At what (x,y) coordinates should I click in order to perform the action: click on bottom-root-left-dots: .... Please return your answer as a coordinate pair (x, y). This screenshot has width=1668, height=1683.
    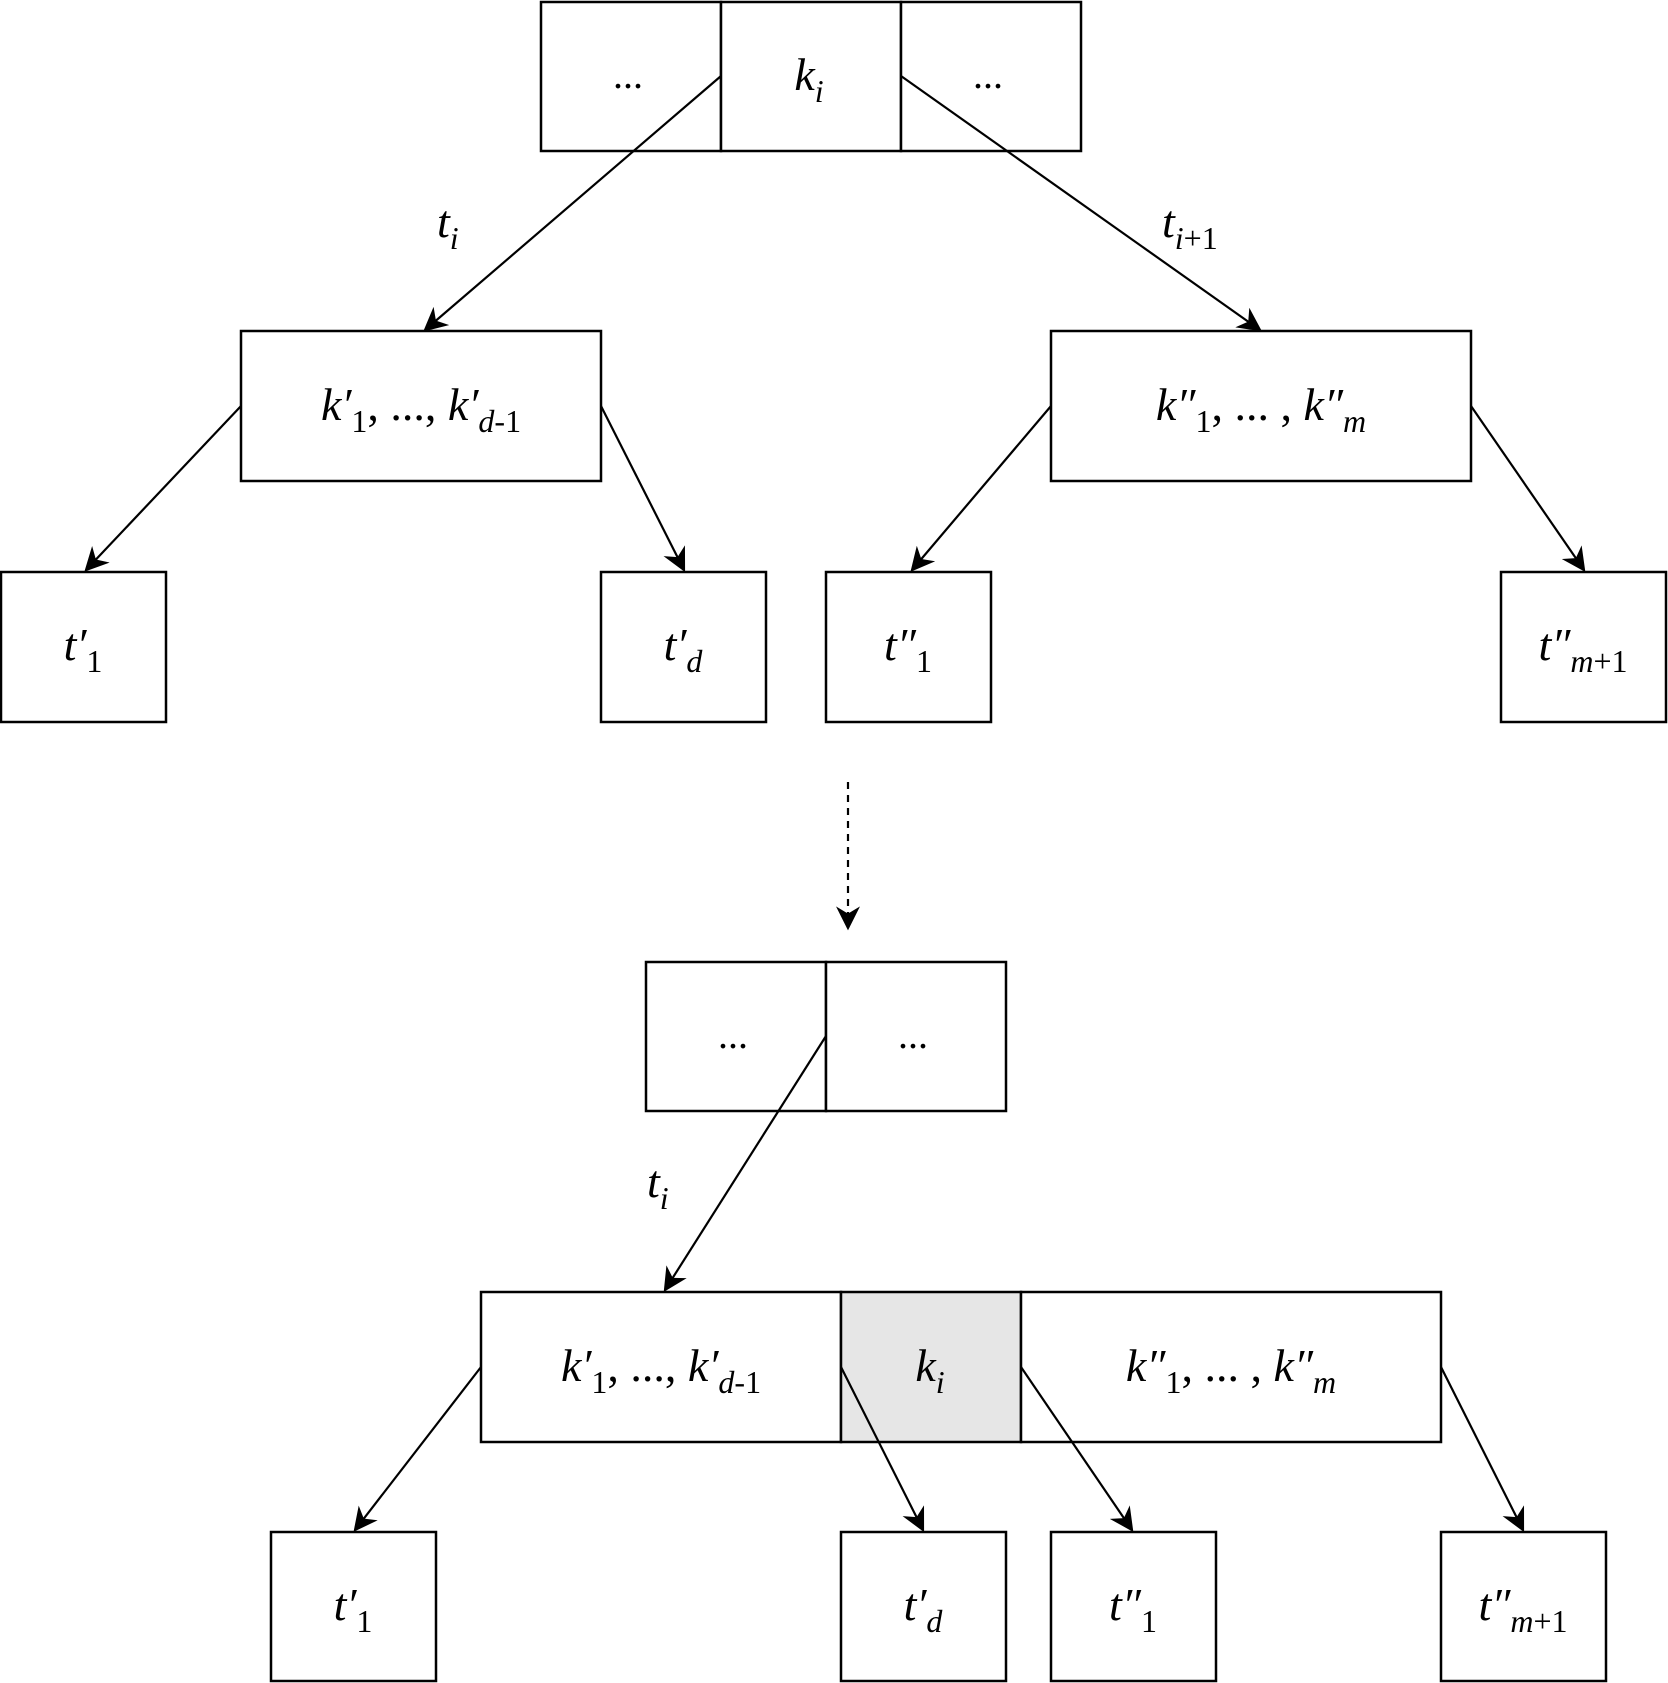
    Looking at the image, I should click on (733, 1034).